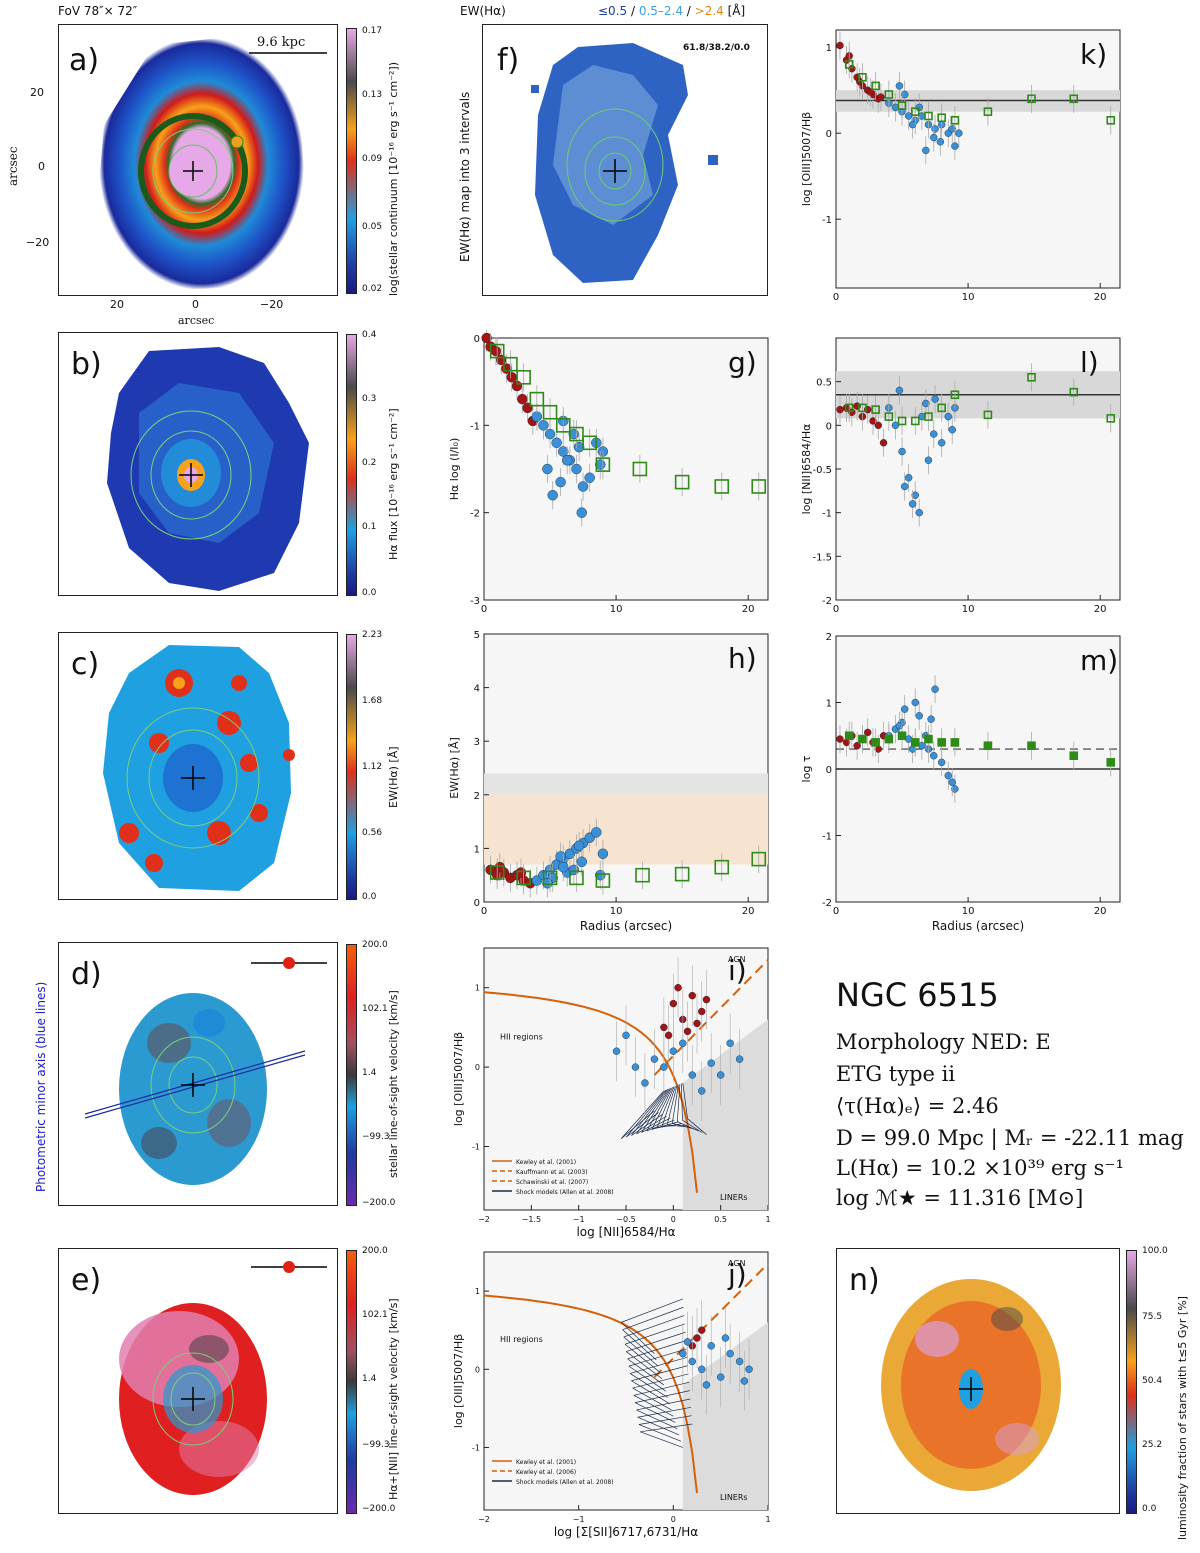 The width and height of the screenshot is (1200, 1553). What do you see at coordinates (477, 635) in the screenshot?
I see `h-ytick-label-5: 5` at bounding box center [477, 635].